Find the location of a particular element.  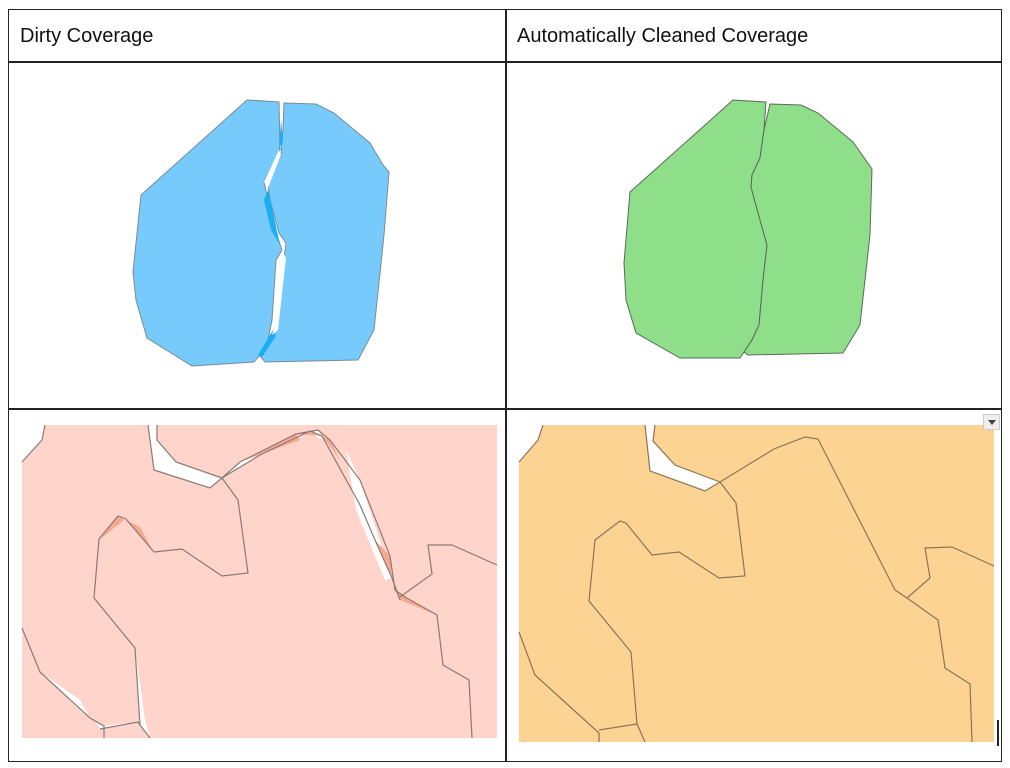

chevron-down-icon is located at coordinates (991, 422).